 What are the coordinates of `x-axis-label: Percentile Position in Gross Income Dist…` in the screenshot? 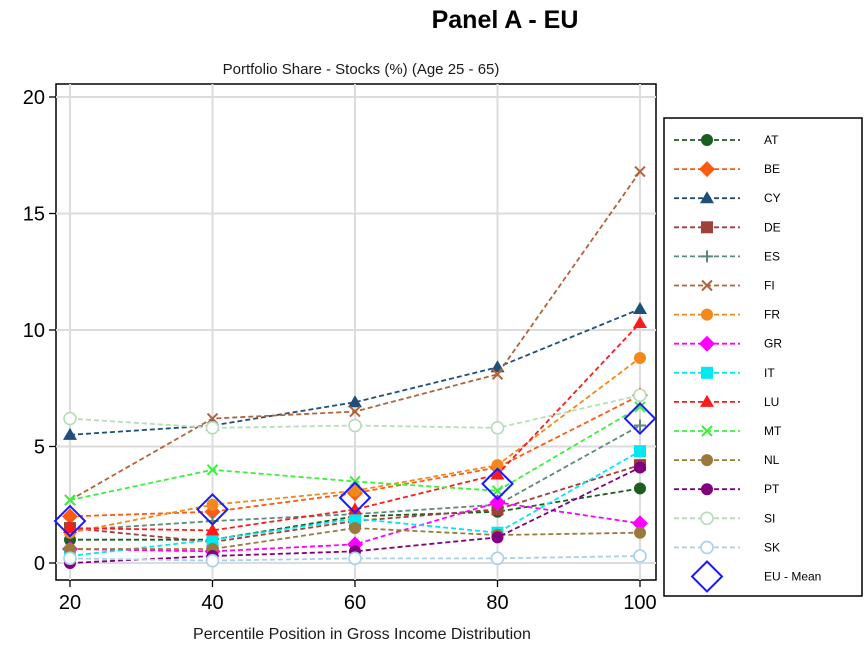 It's located at (362, 634).